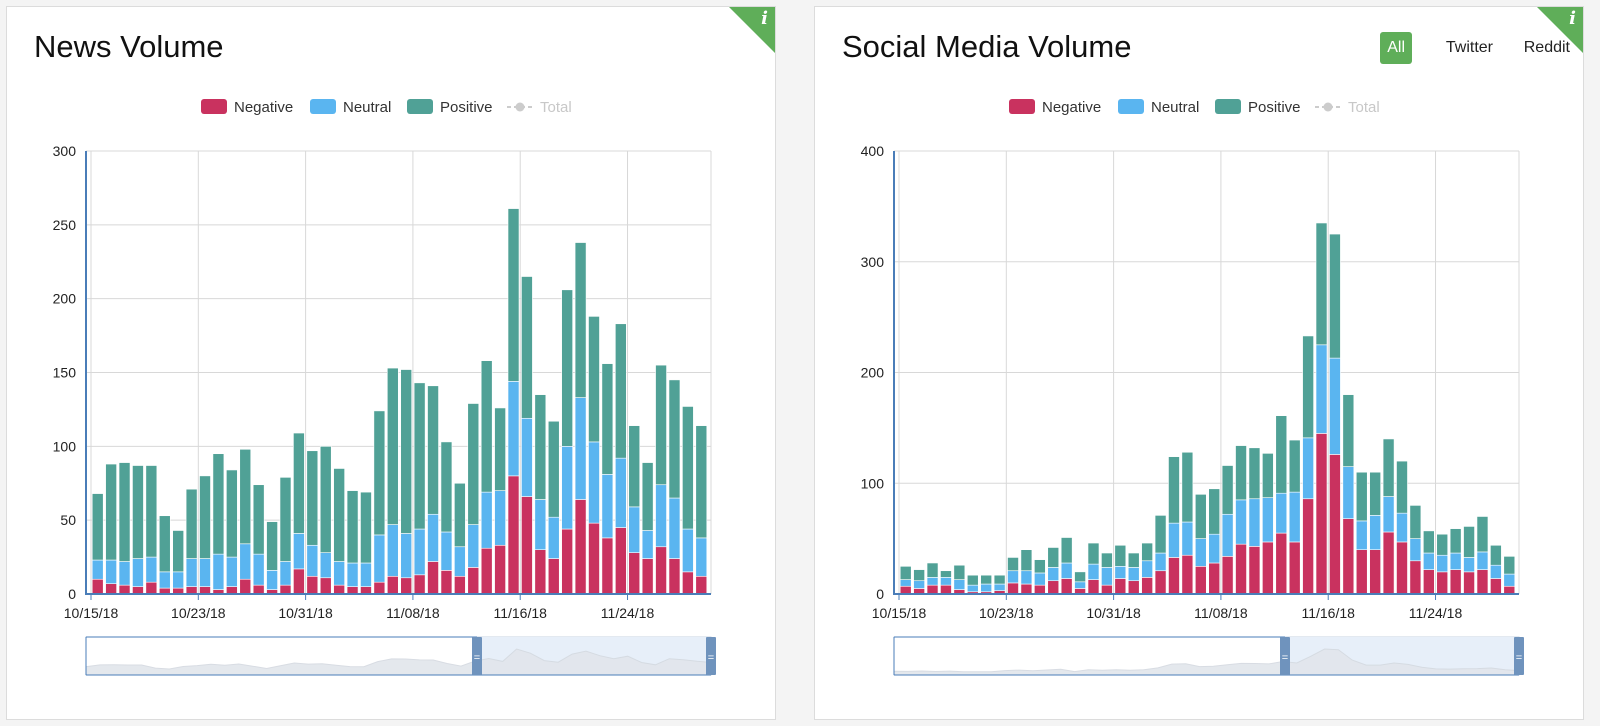  I want to click on legend-swatch-dot, so click(520, 107).